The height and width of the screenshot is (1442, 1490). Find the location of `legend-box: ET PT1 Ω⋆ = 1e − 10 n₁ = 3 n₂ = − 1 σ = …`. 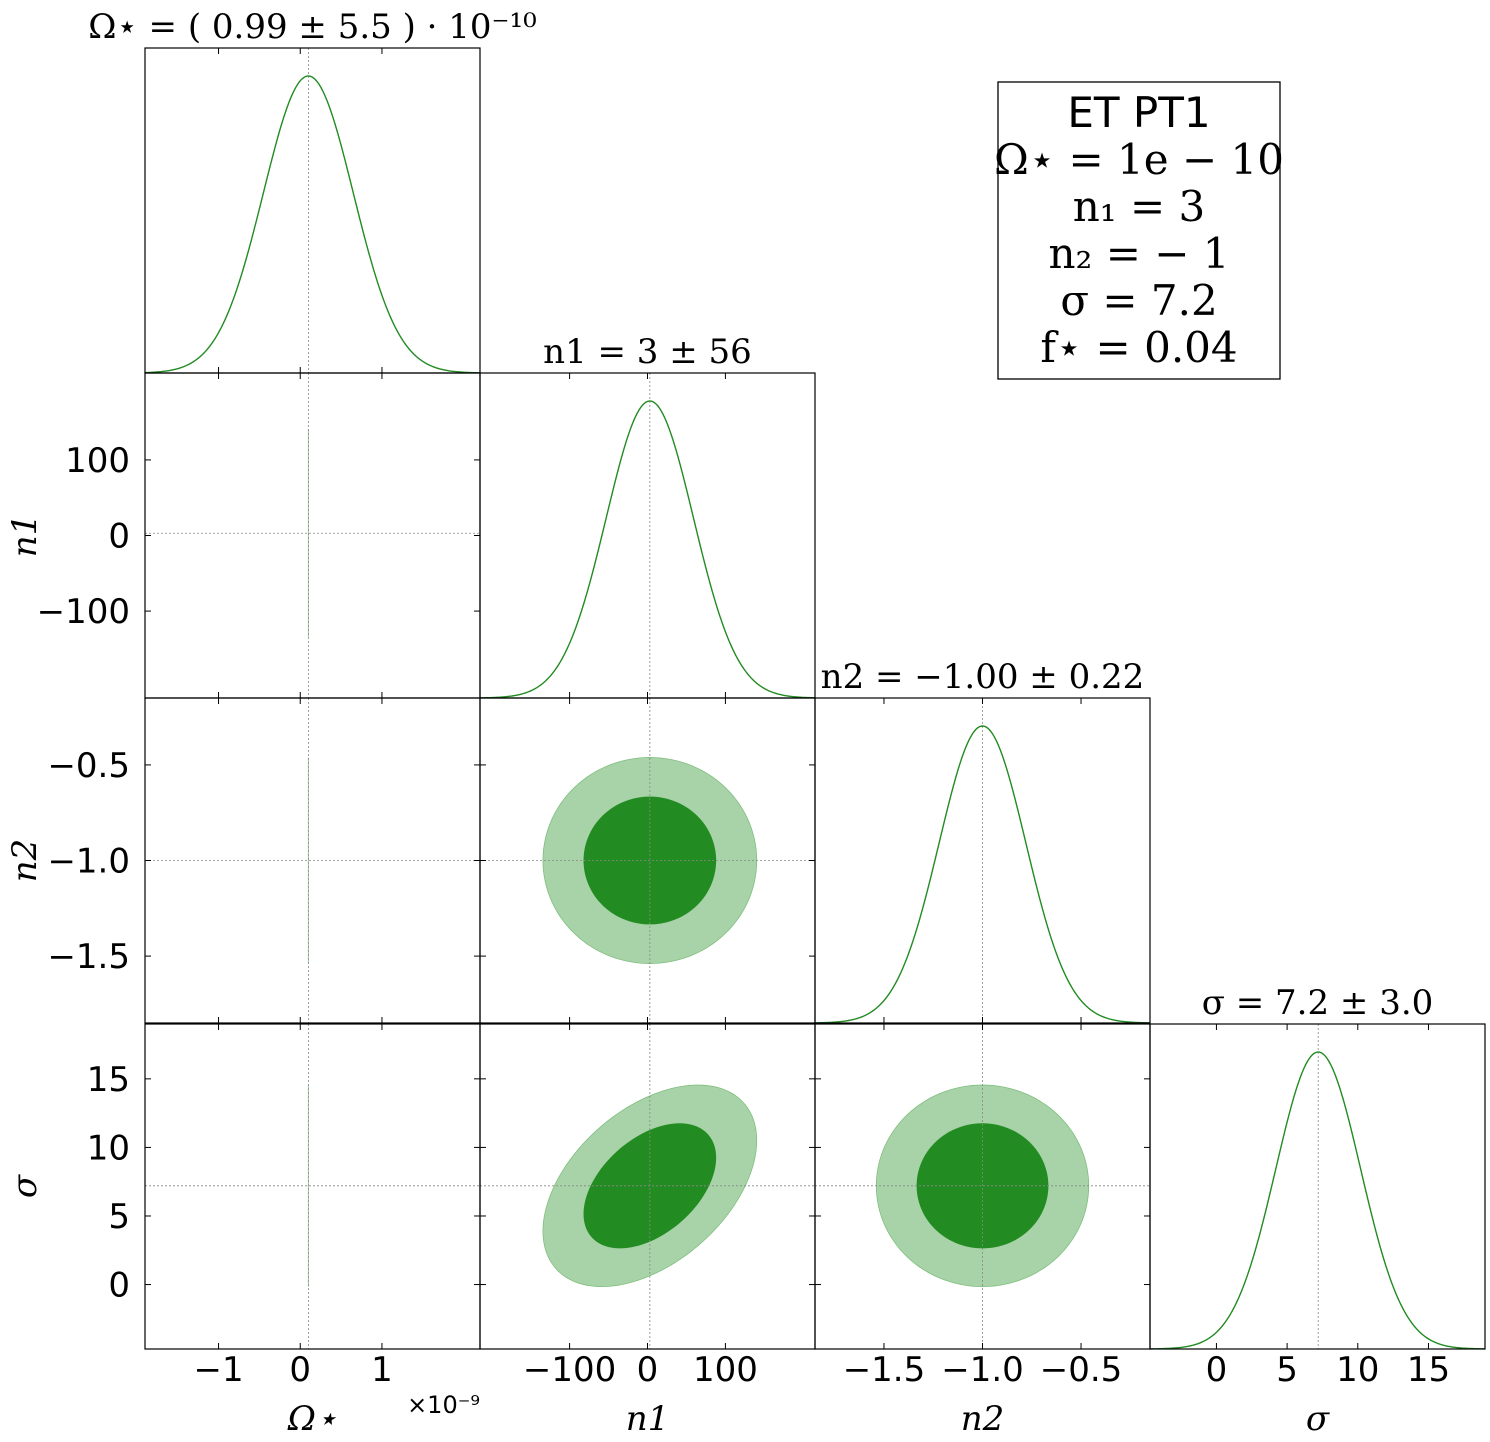

legend-box: ET PT1 Ω⋆ = 1e − 10 n₁ = 3 n₂ = − 1 σ = … is located at coordinates (1139, 230).